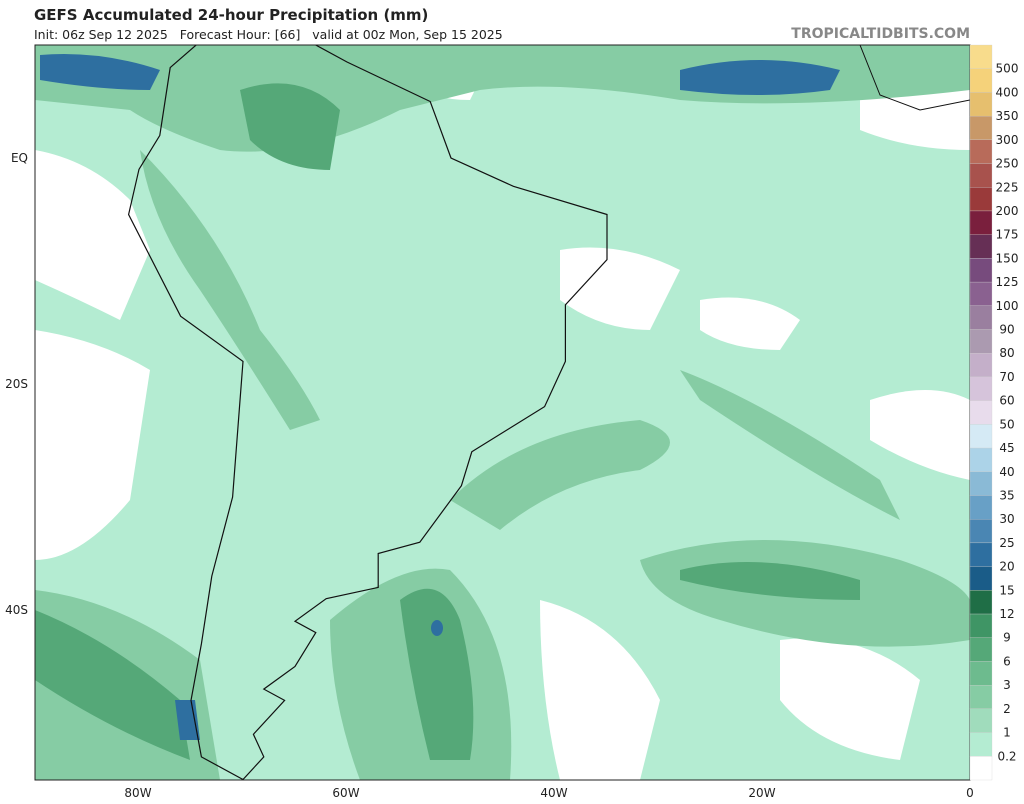  What do you see at coordinates (1007, 164) in the screenshot?
I see `colorbar-label: 250` at bounding box center [1007, 164].